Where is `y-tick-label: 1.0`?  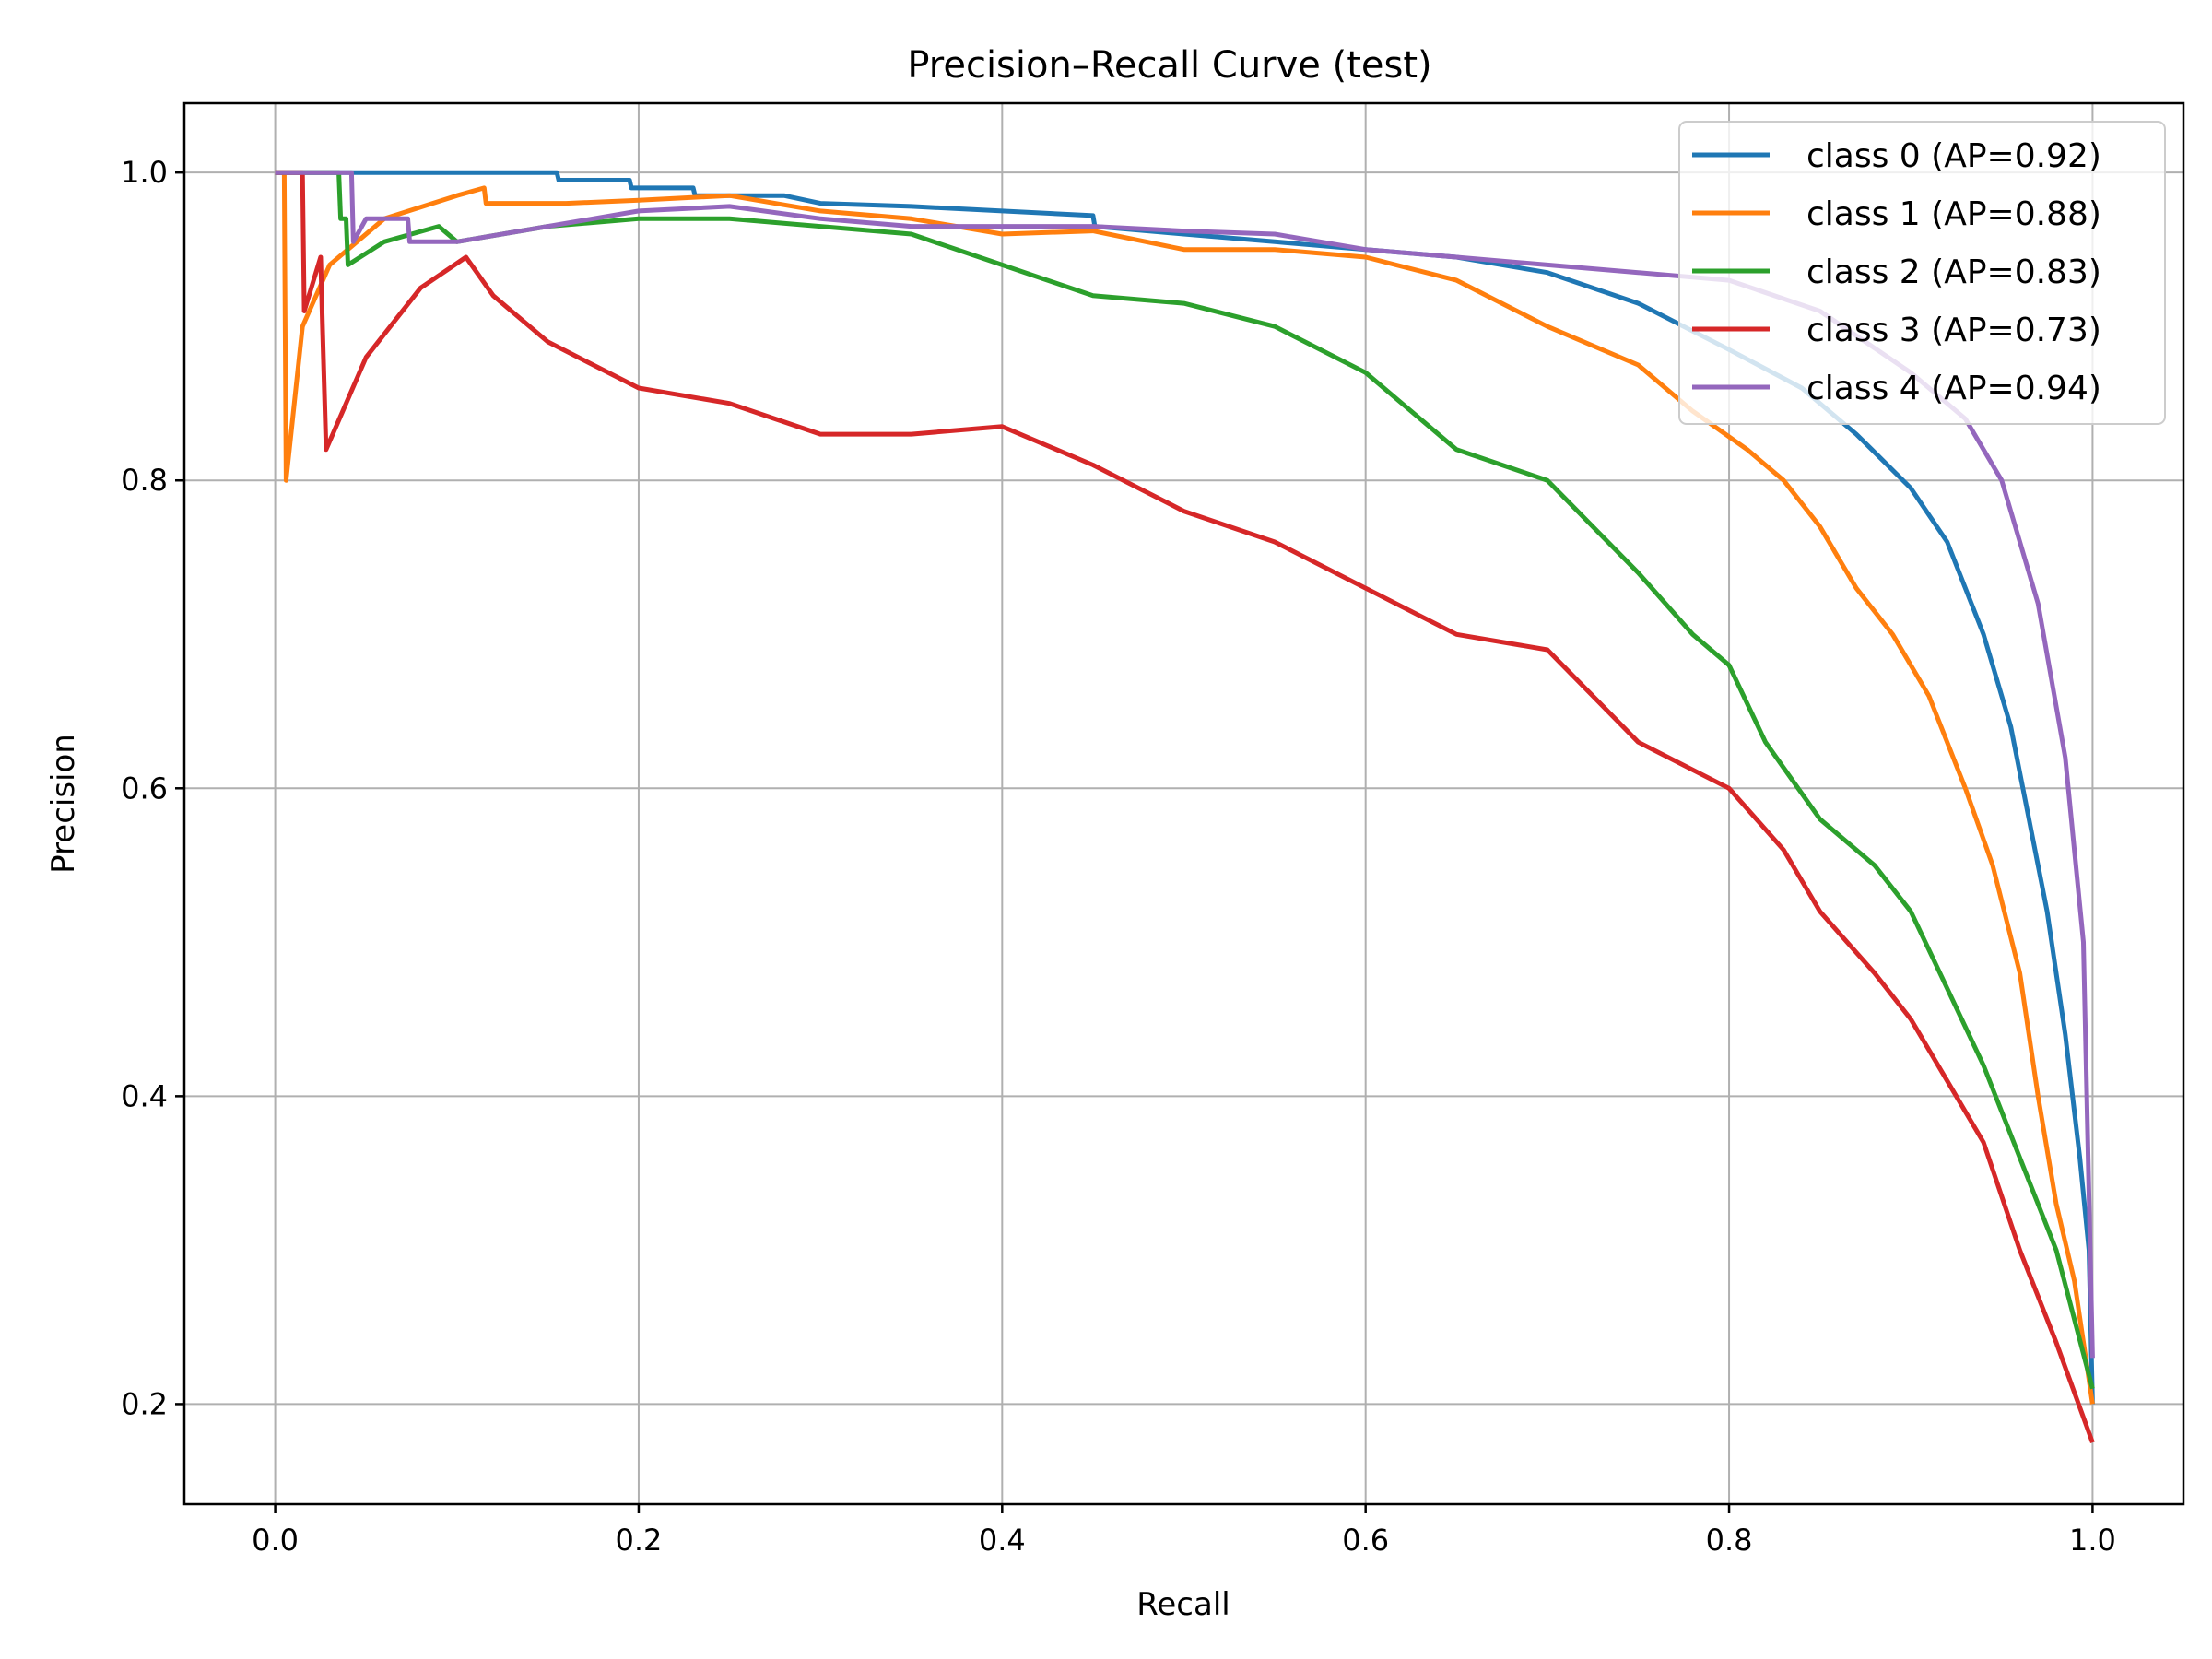 y-tick-label: 1.0 is located at coordinates (144, 172).